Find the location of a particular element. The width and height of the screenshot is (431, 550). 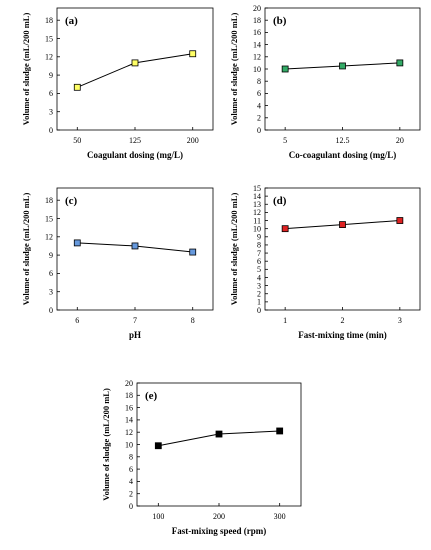

y-tick-label: 16 is located at coordinates (129, 407).